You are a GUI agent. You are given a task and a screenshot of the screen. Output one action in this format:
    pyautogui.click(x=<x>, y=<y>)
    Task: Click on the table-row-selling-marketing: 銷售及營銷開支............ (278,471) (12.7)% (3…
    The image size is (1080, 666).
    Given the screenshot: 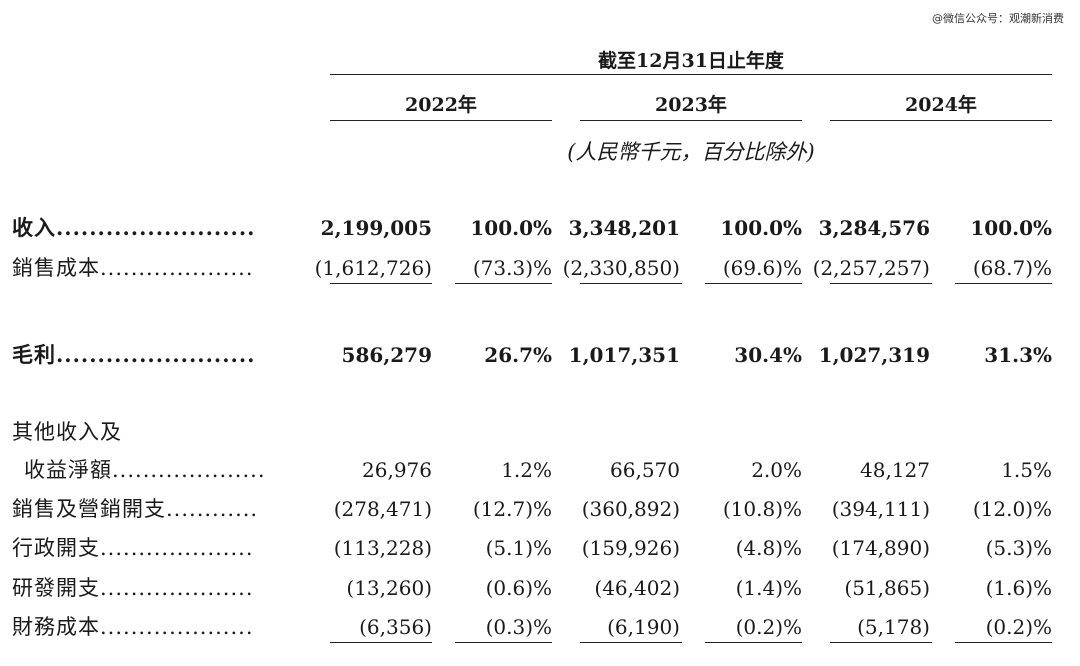 What is the action you would take?
    pyautogui.click(x=540, y=509)
    